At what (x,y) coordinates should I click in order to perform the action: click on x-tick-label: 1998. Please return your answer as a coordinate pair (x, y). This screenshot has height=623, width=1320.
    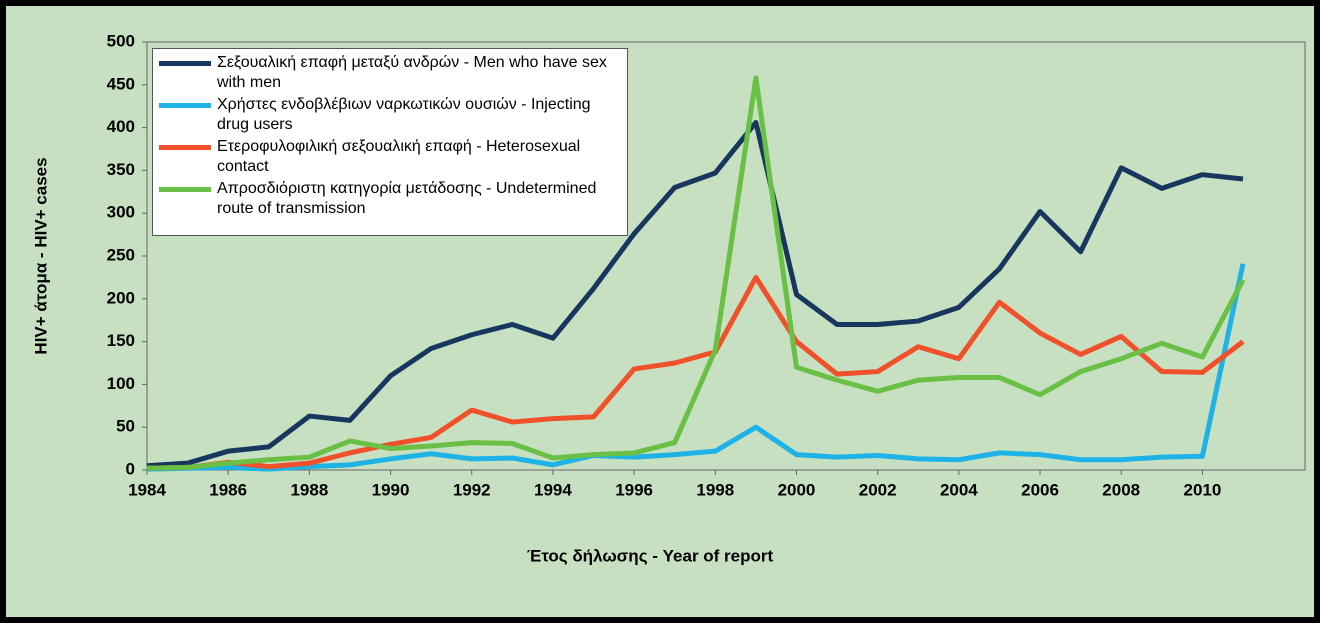
    Looking at the image, I should click on (715, 489).